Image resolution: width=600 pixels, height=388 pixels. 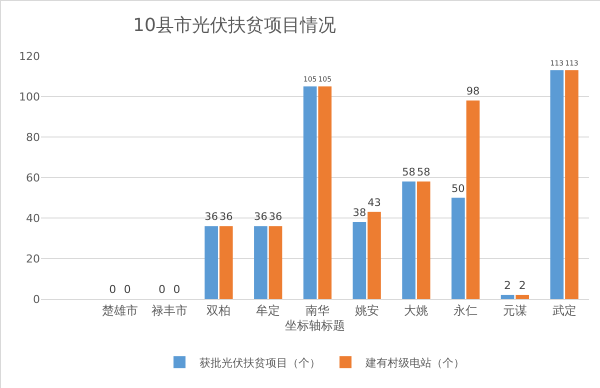 What do you see at coordinates (36, 299) in the screenshot?
I see `y-tick-label: 0` at bounding box center [36, 299].